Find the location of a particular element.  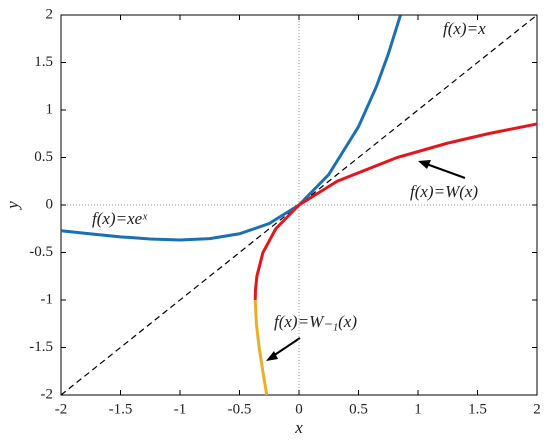

y-tick-label: 1.5 is located at coordinates (43, 62).